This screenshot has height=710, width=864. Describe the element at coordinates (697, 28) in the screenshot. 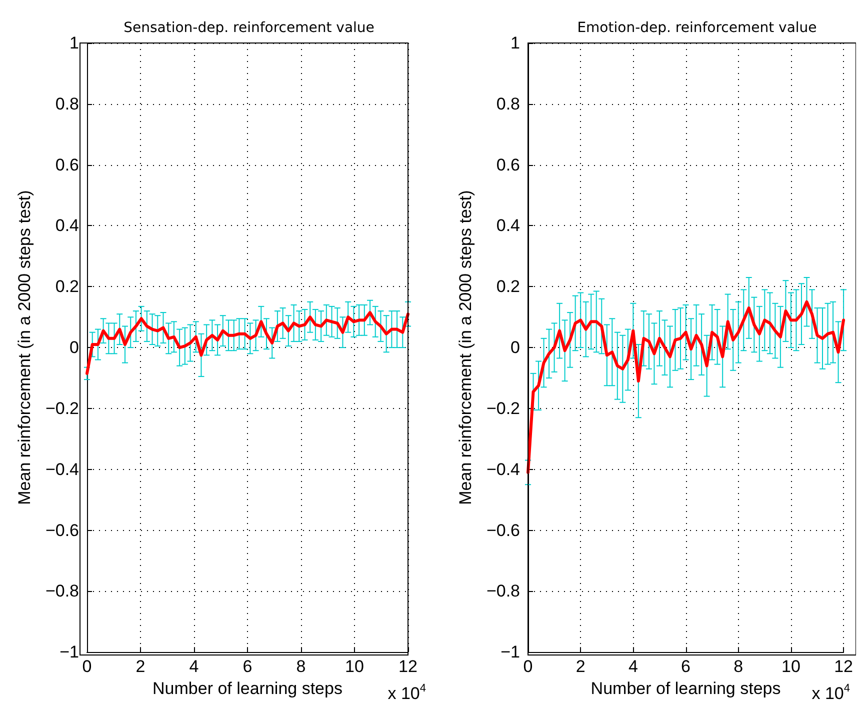

I see `chart-title: Emotion-dep. reinforcement value` at that location.